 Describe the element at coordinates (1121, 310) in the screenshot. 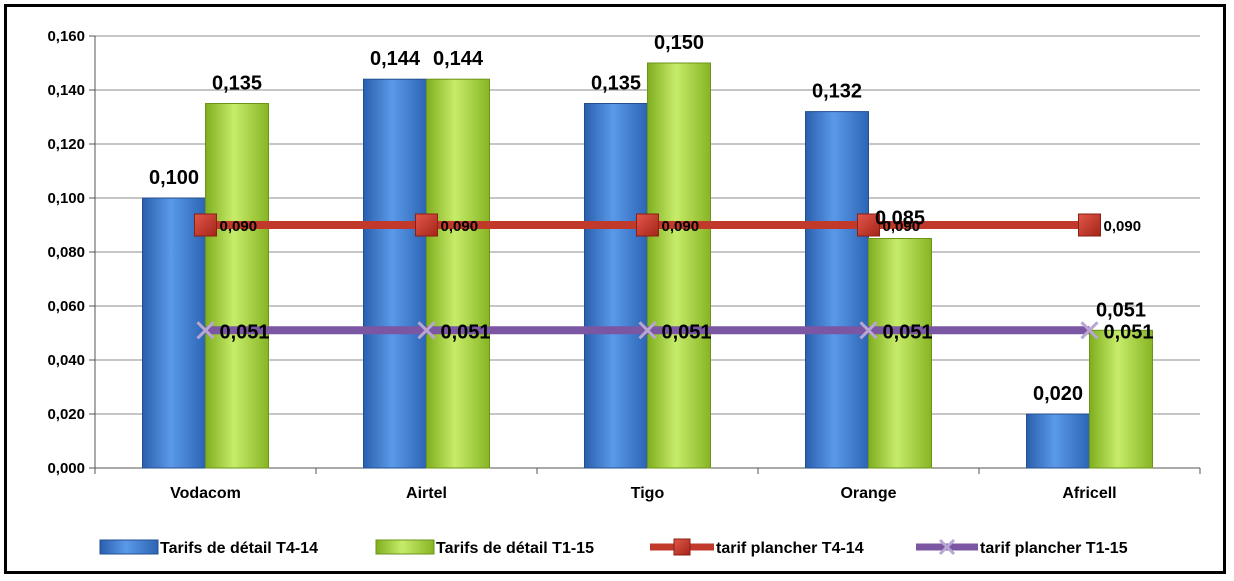

I see `bar-data-label: 0,051` at that location.